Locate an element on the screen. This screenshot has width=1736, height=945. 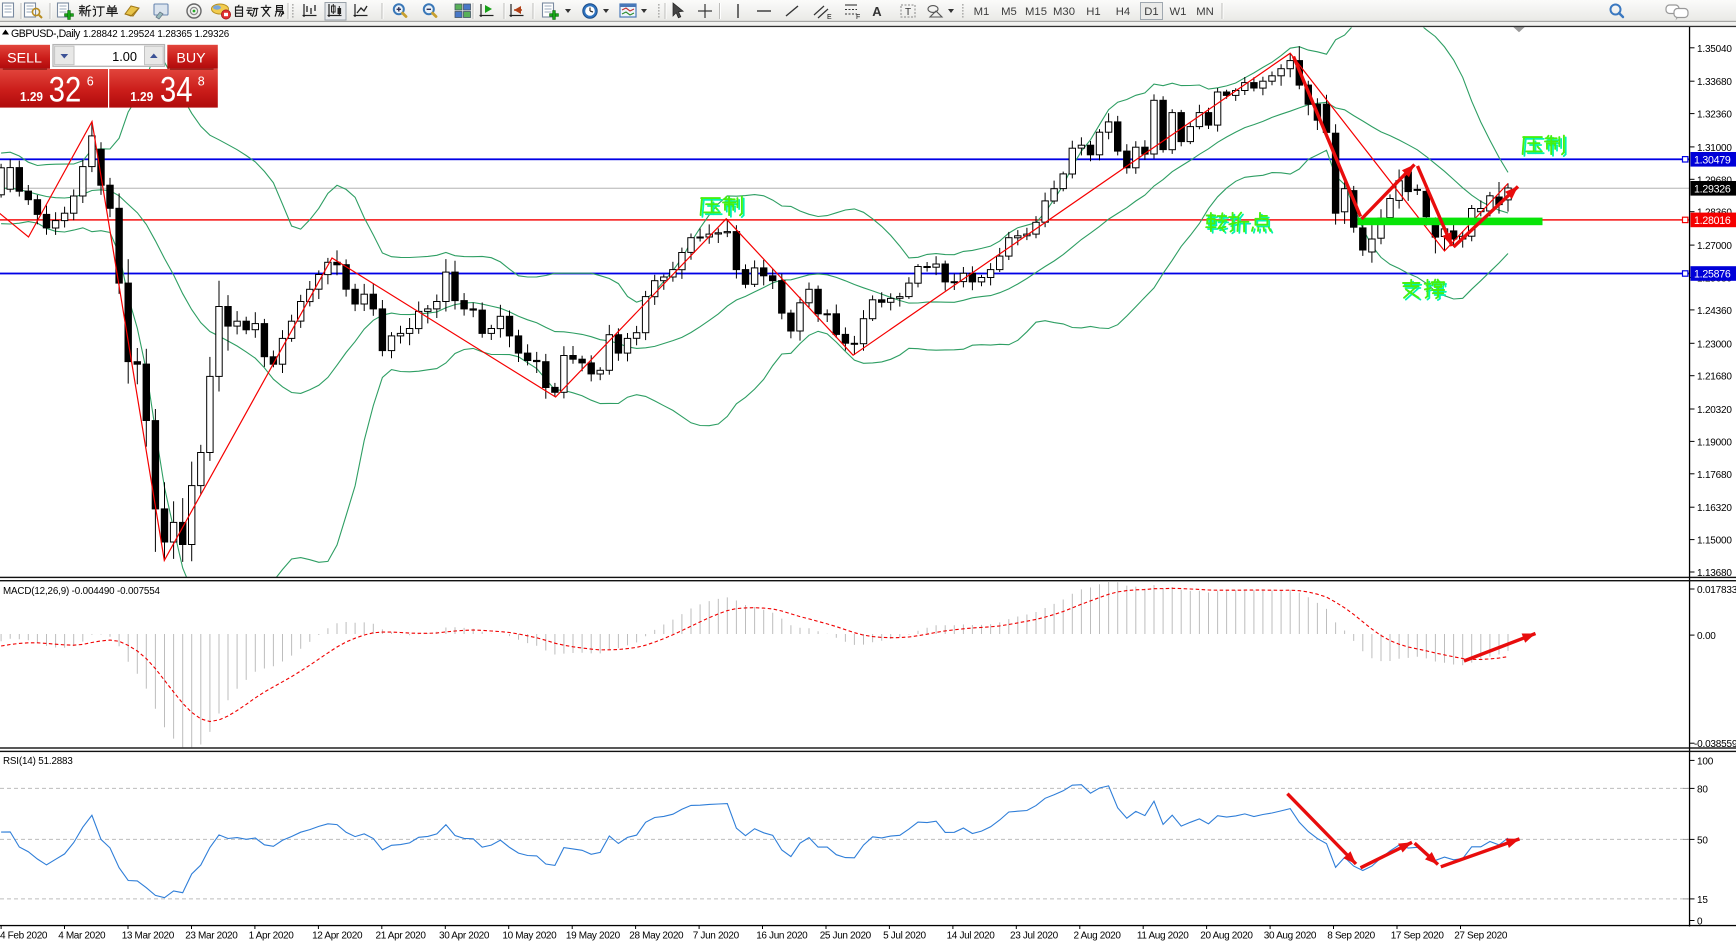
svg-text: M30 is located at coordinates (1064, 12).